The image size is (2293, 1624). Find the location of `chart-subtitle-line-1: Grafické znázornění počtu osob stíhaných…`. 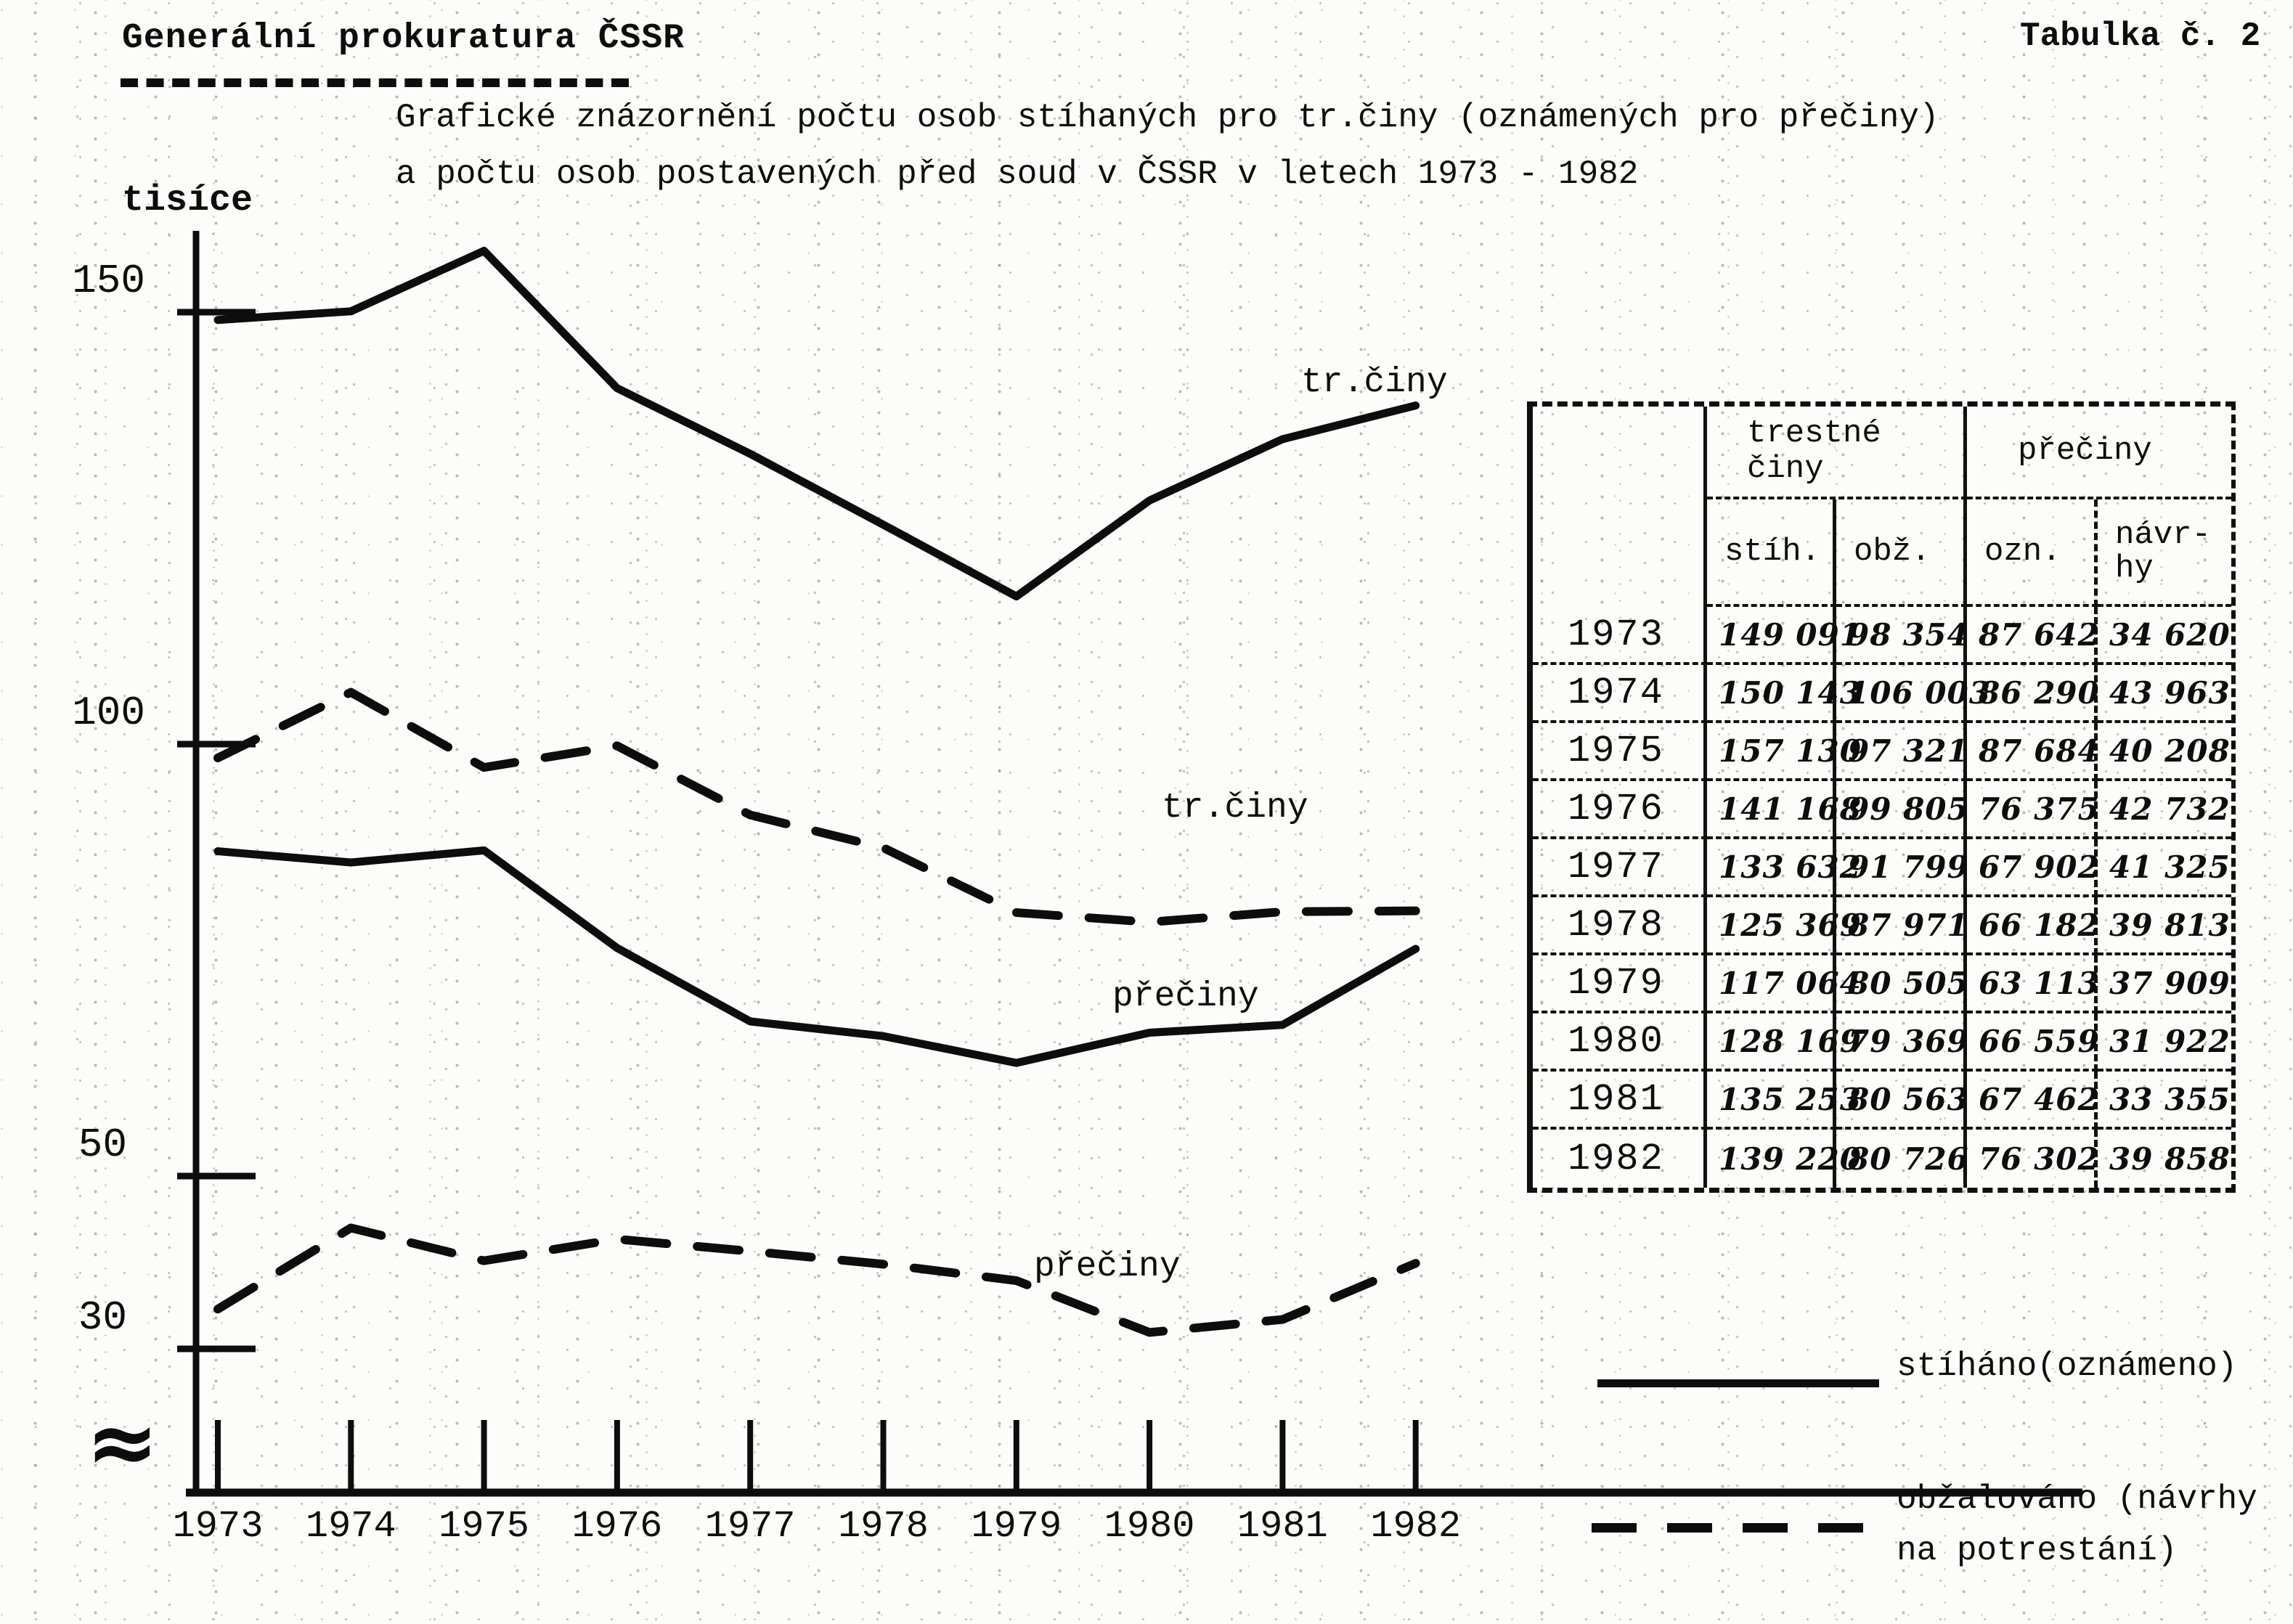

chart-subtitle-line-1: Grafické znázornění počtu osob stíhaných… is located at coordinates (1167, 117).